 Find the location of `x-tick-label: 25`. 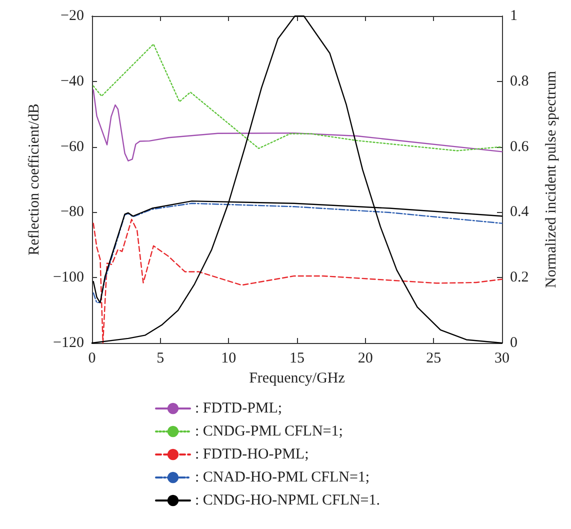

x-tick-label: 25 is located at coordinates (434, 358).